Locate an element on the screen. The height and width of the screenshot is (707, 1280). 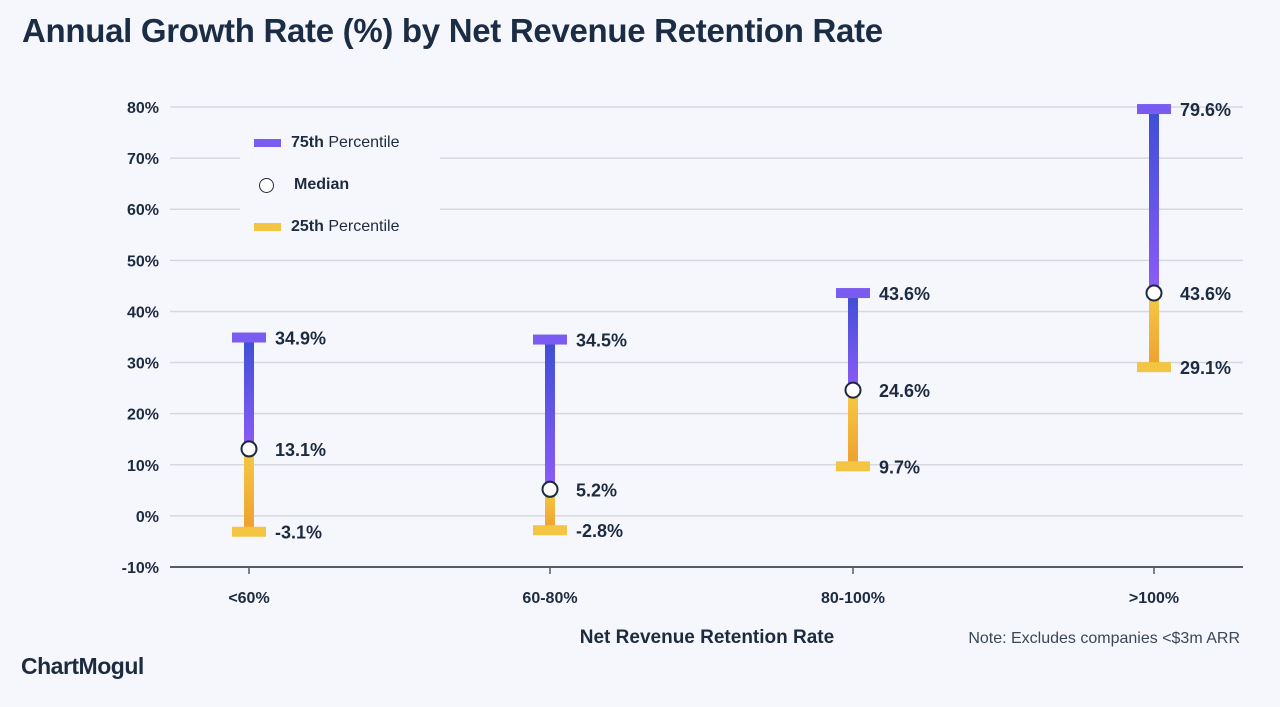
median-data-label: 43.6% is located at coordinates (1205, 294).